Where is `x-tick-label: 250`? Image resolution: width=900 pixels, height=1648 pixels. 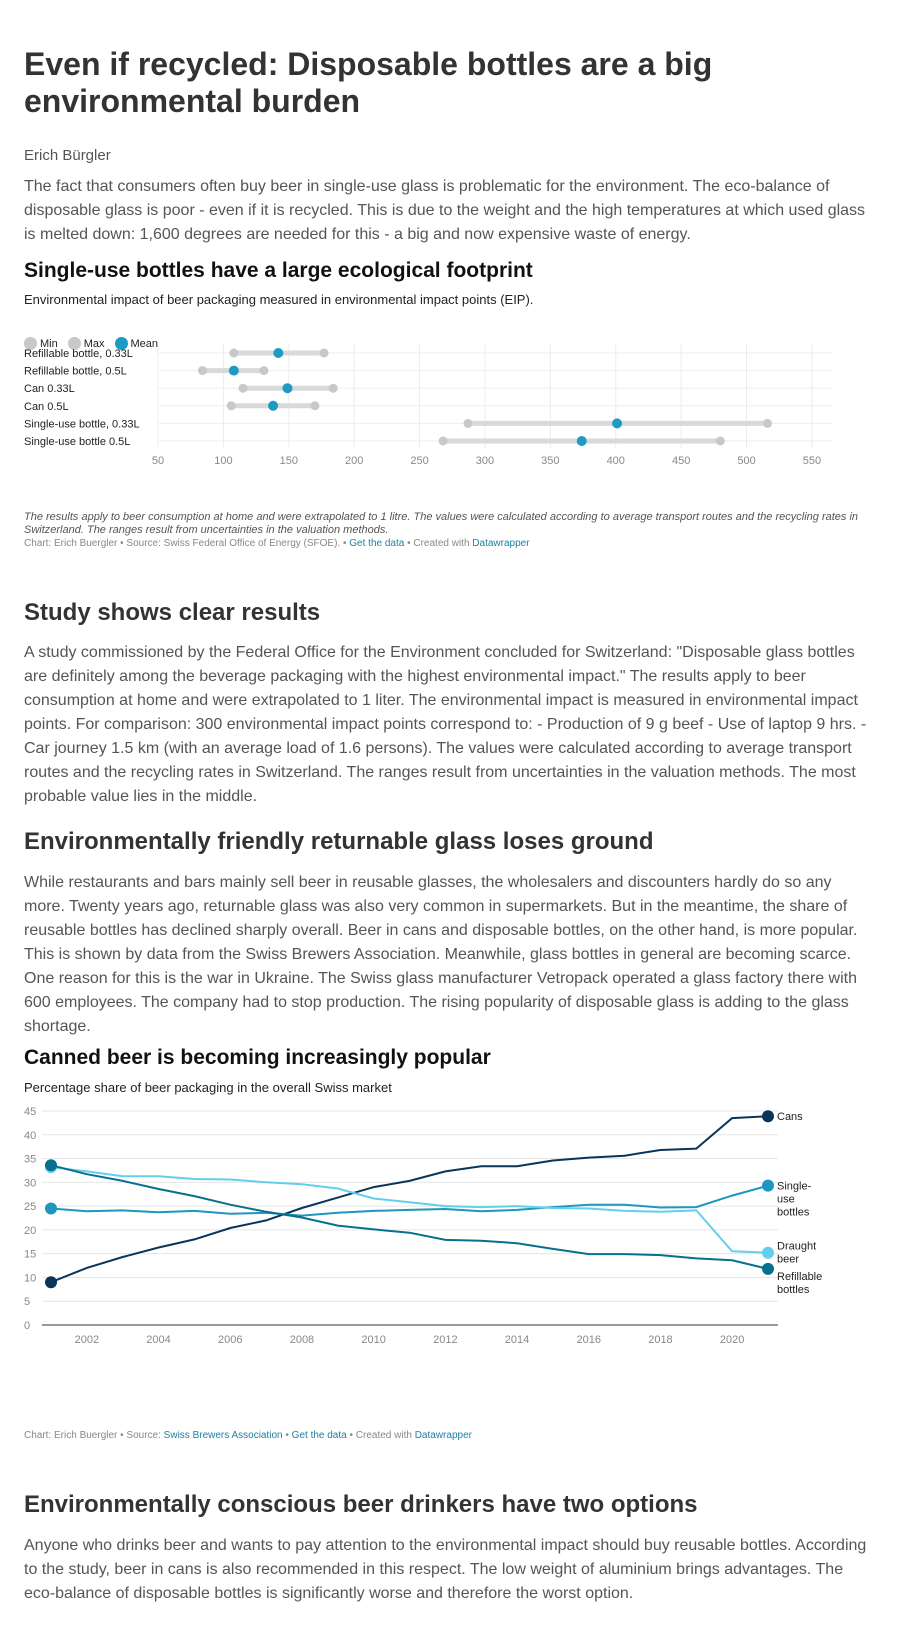
x-tick-label: 250 is located at coordinates (419, 461).